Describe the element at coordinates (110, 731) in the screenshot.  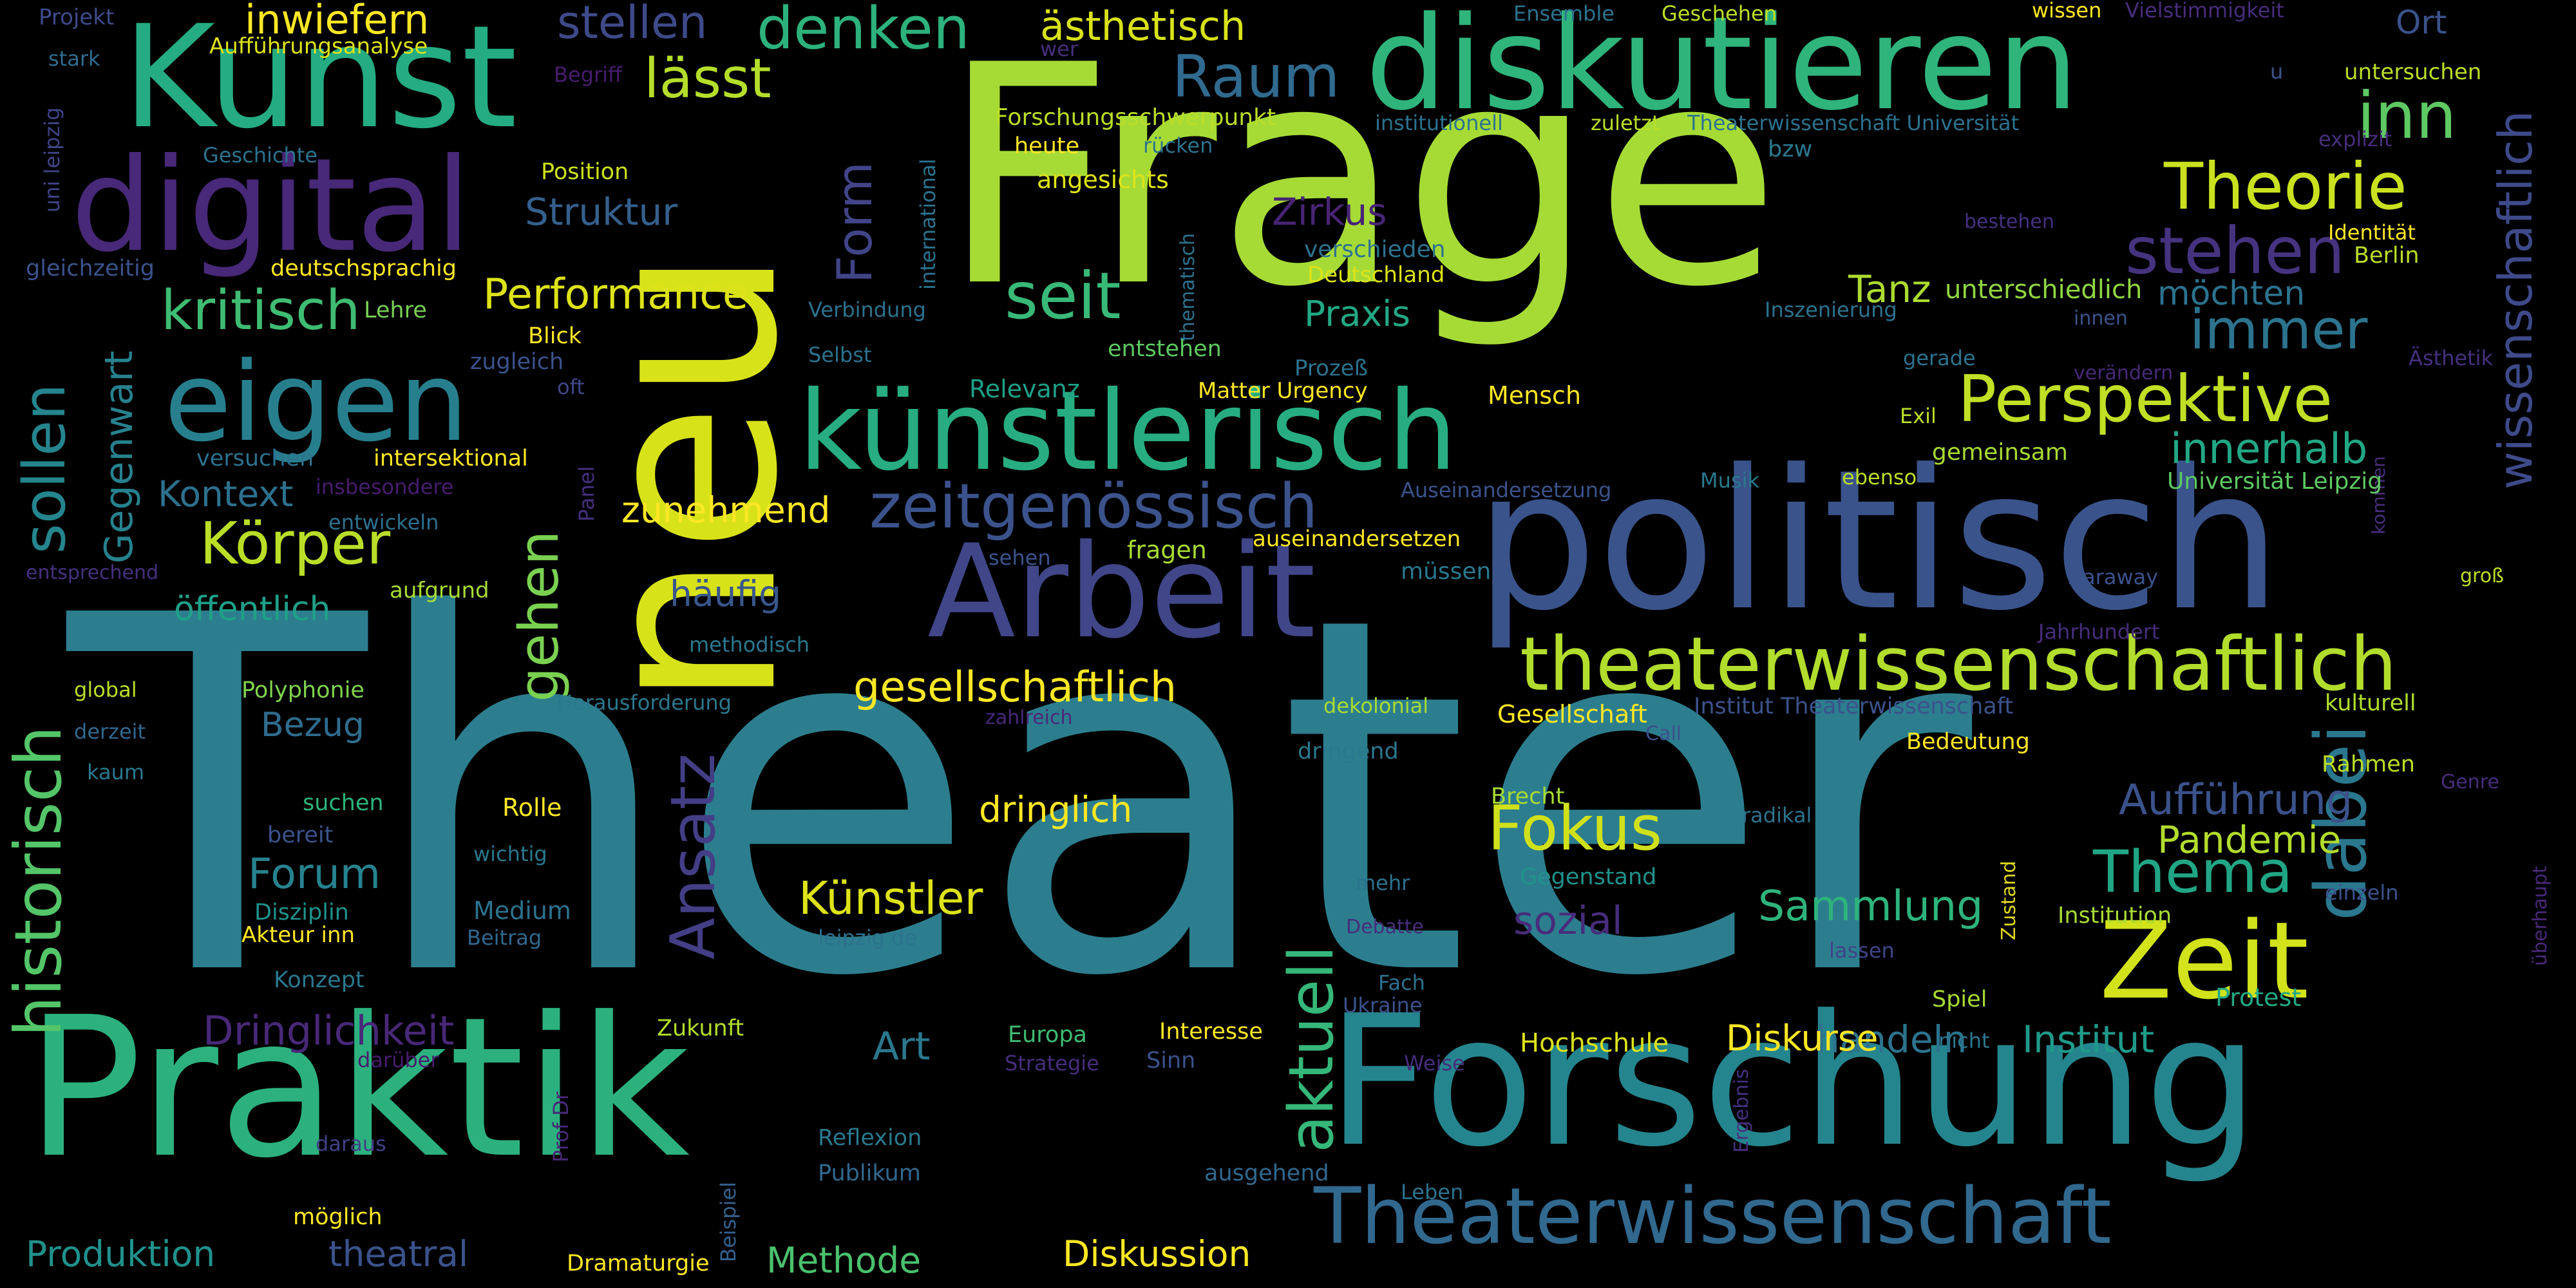
I see `word-derzeit: derzeit` at that location.